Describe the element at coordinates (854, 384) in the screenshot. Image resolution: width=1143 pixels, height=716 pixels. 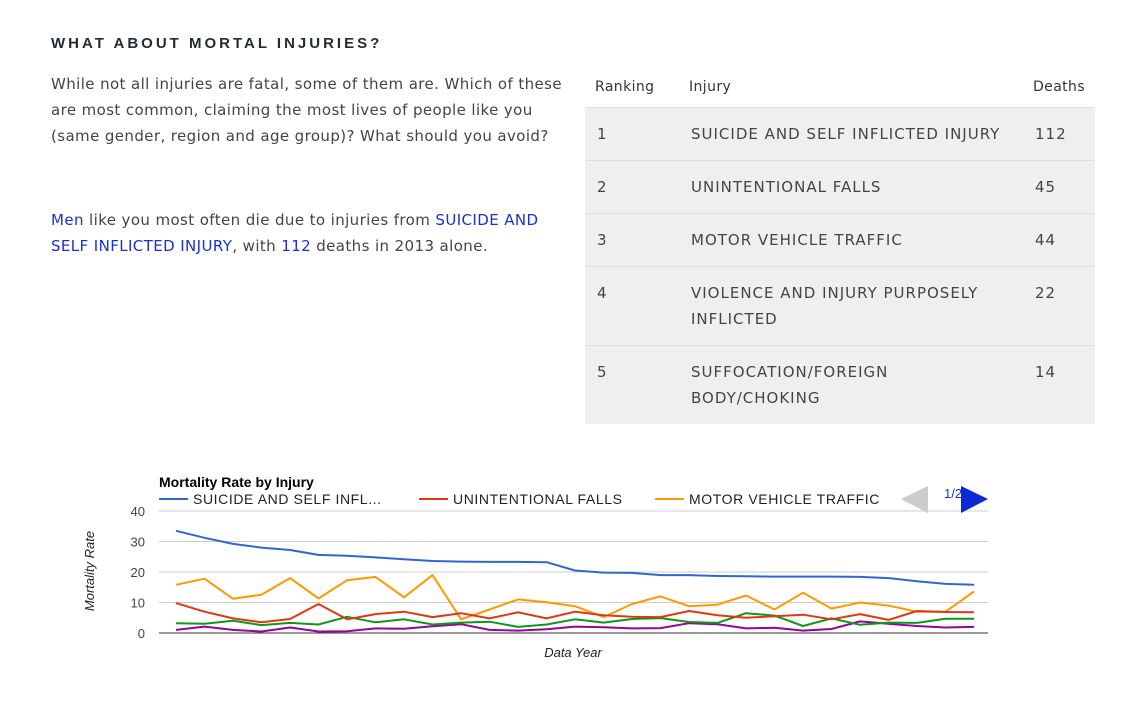
I see `row-injury: SUFFOCATION/FOREIGN BODY/CHOKING` at that location.